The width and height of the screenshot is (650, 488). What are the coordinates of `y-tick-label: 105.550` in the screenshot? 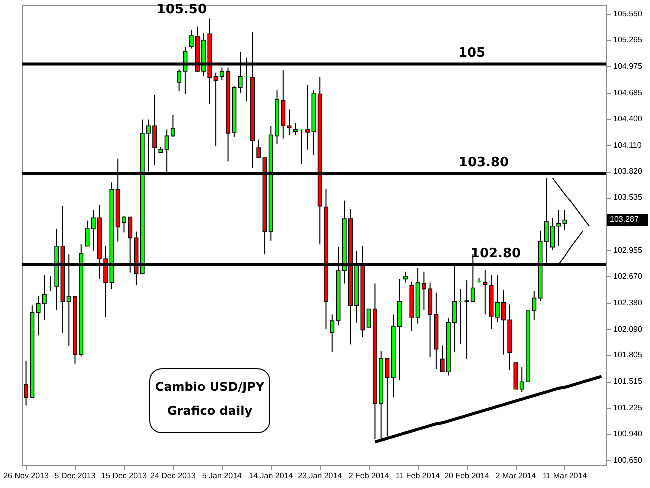 It's located at (628, 14).